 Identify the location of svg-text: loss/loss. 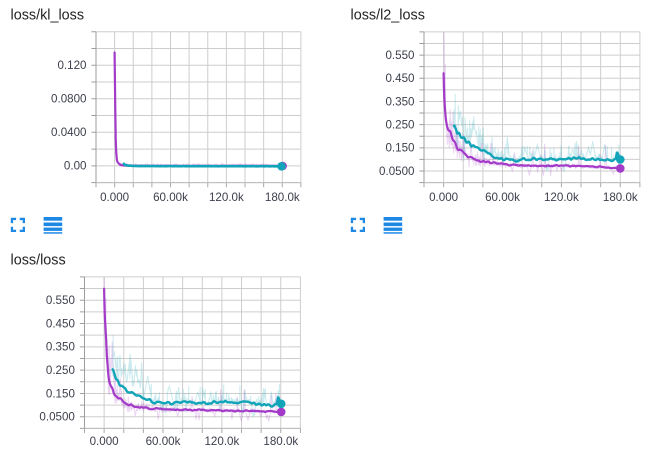
(38, 260).